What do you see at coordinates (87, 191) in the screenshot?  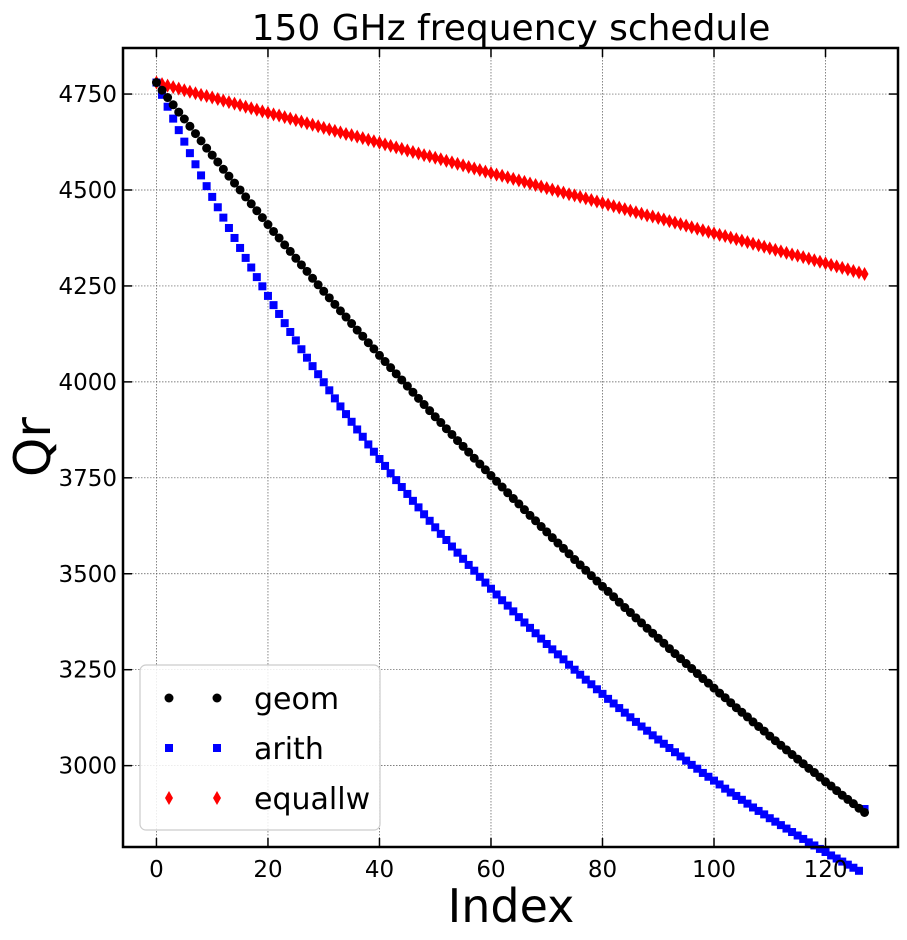 I see `y-tick-label: 4500` at bounding box center [87, 191].